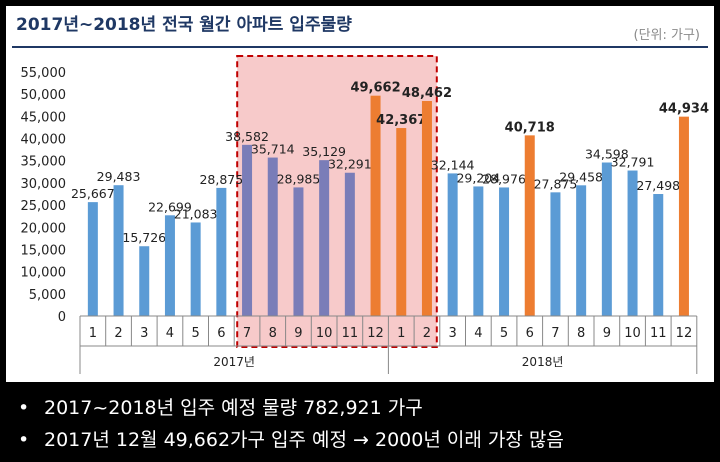 The image size is (720, 462). Describe the element at coordinates (324, 151) in the screenshot. I see `data-label: 35,129` at that location.